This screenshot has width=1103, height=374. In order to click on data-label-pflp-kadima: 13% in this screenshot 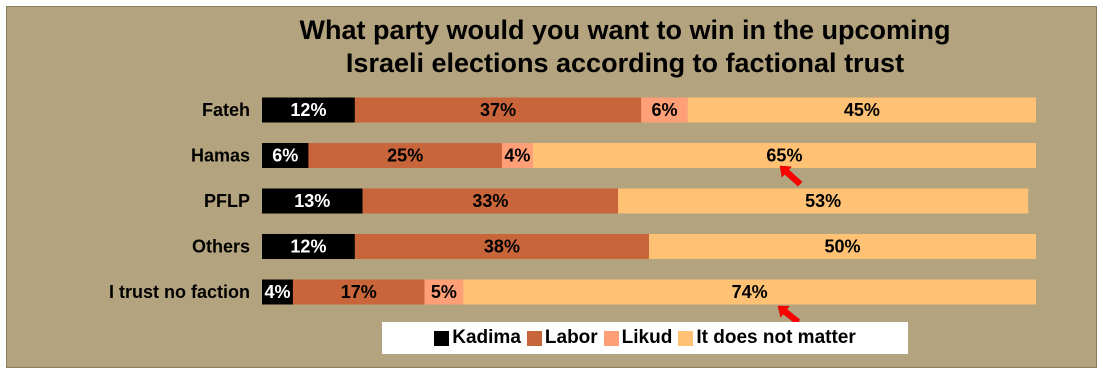, I will do `click(312, 201)`.